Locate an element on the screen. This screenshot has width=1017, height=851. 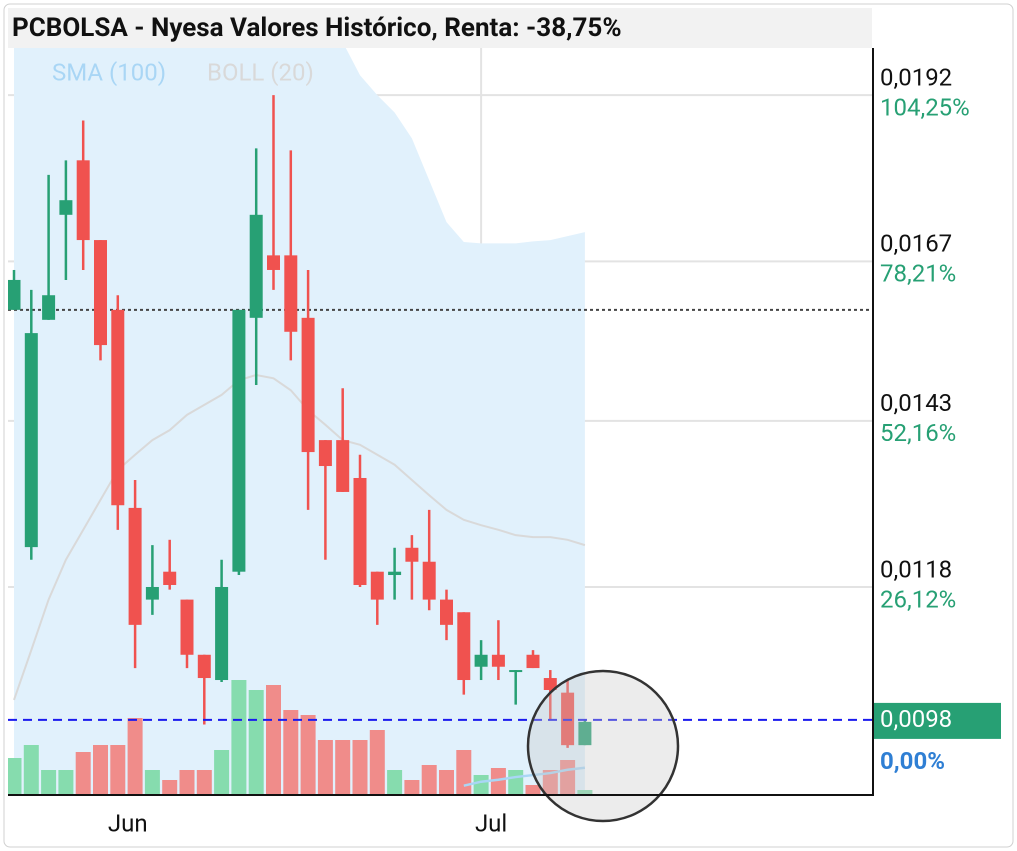
title-band is located at coordinates (440, 28).